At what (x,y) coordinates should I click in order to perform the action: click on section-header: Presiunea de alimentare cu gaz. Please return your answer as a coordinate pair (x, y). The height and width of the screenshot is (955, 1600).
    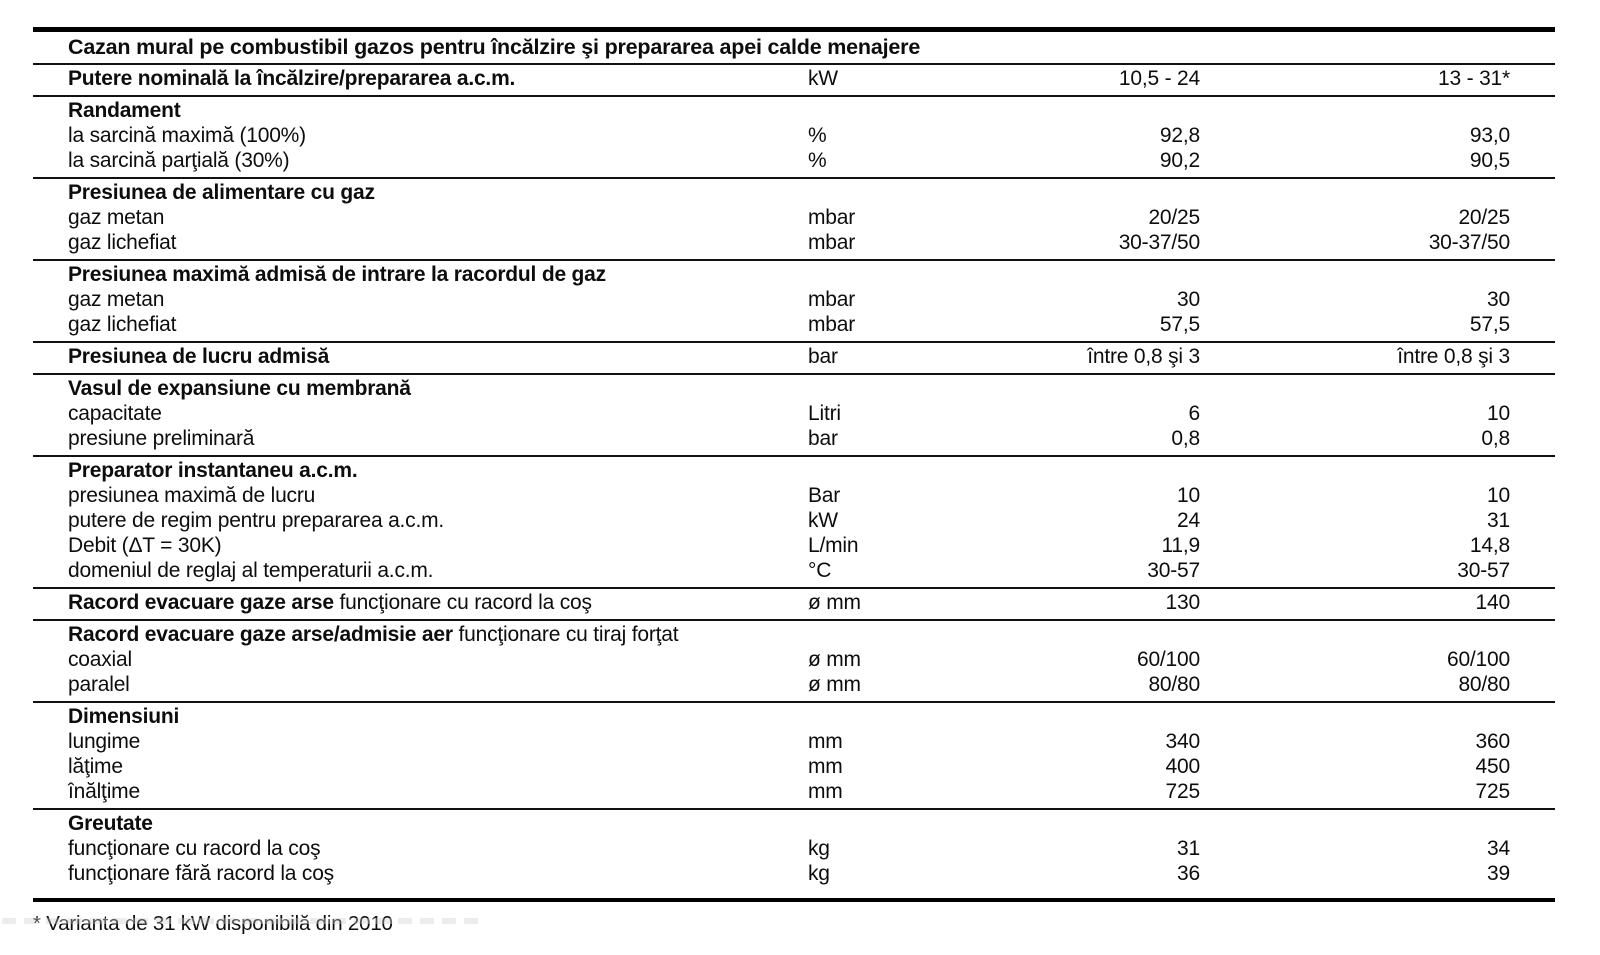
    Looking at the image, I should click on (221, 192).